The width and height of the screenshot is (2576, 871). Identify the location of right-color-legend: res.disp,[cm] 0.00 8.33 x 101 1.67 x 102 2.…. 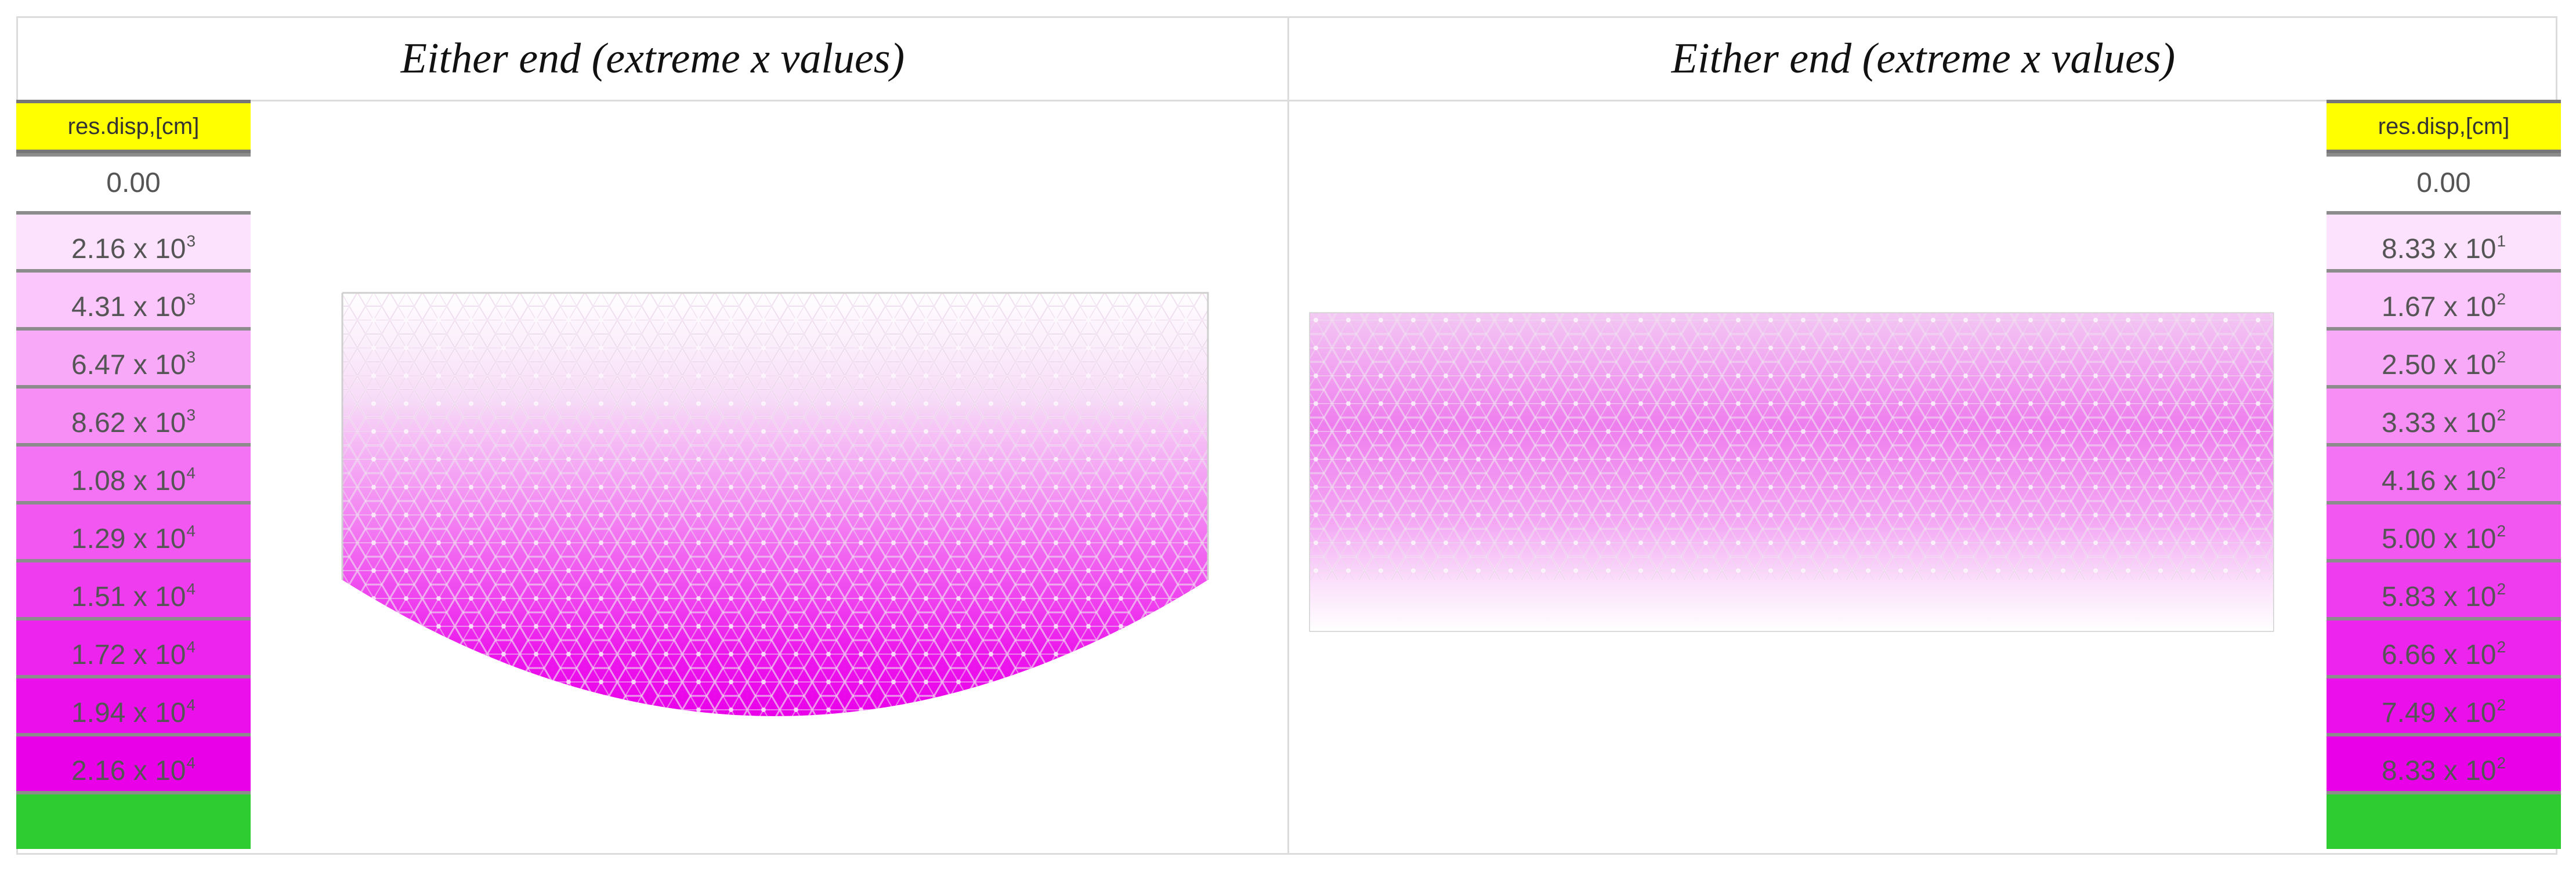
(2444, 474).